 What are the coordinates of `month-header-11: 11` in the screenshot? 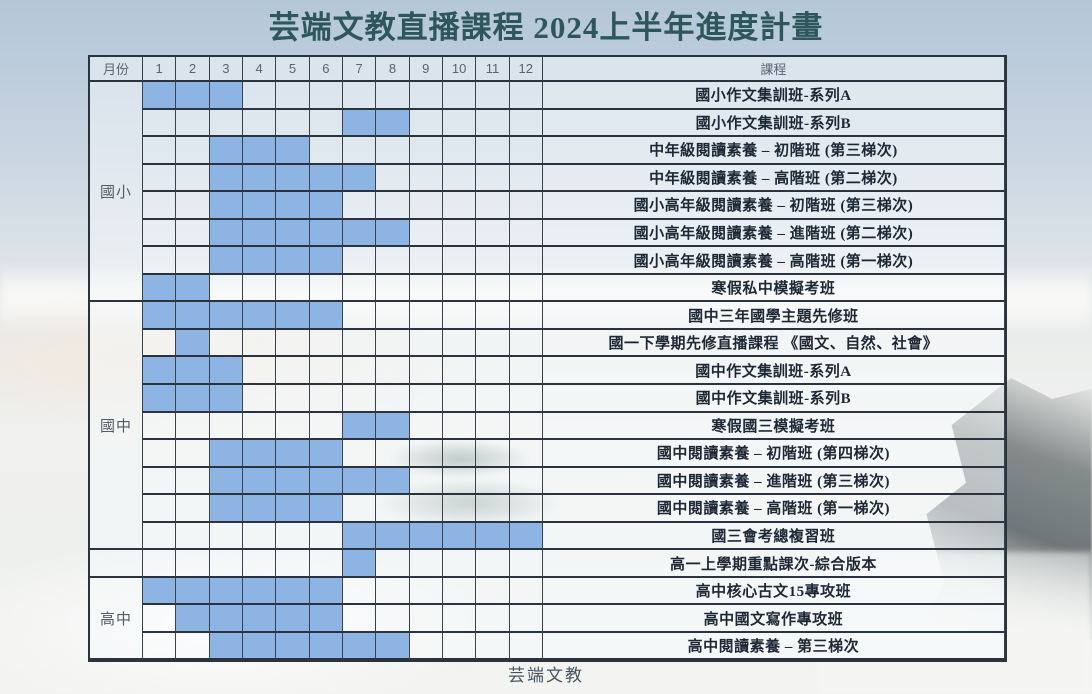 It's located at (493, 69).